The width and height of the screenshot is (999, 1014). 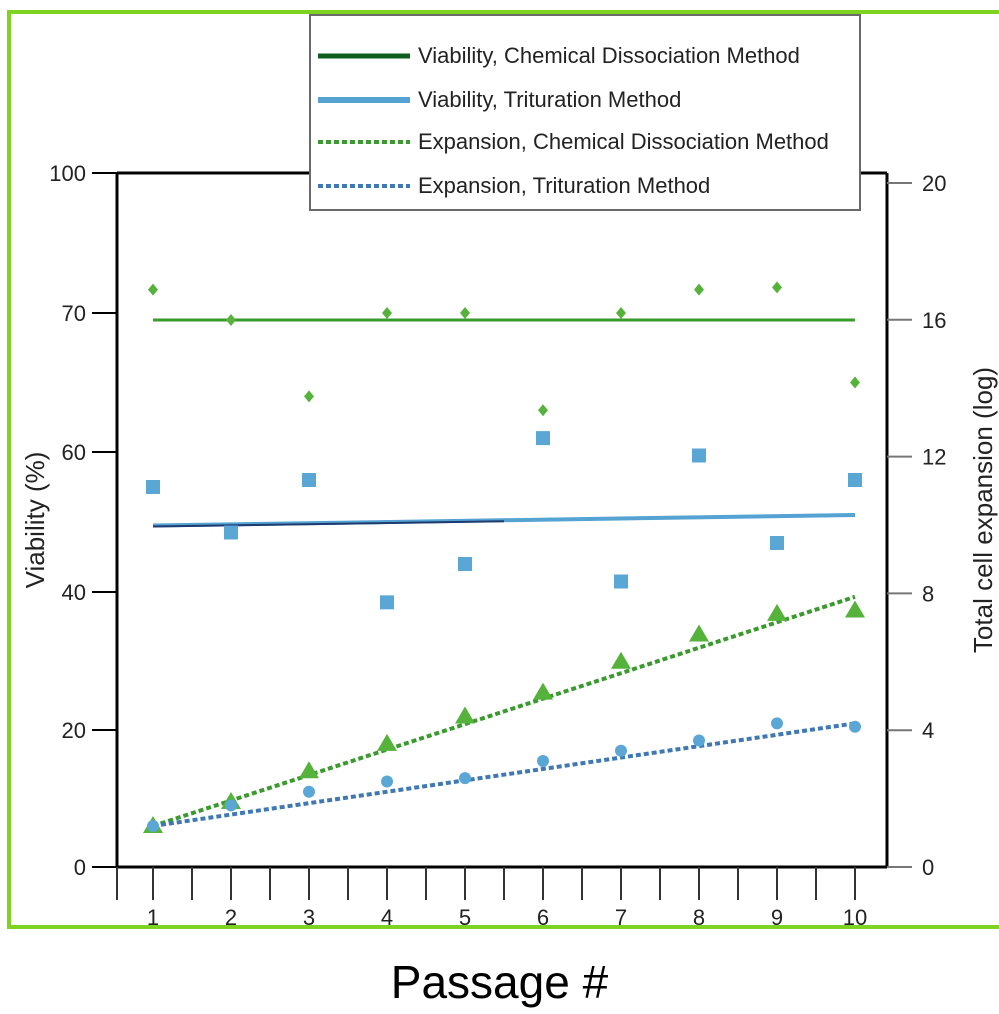 What do you see at coordinates (609, 55) in the screenshot?
I see `legend-label: Viability, Chemical Dissociation Method` at bounding box center [609, 55].